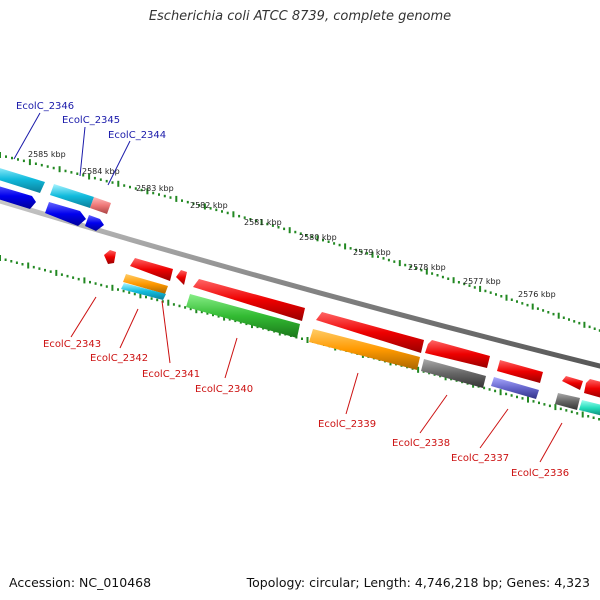 The image size is (600, 600). I want to click on gene-label: EcolC_2345, so click(91, 120).